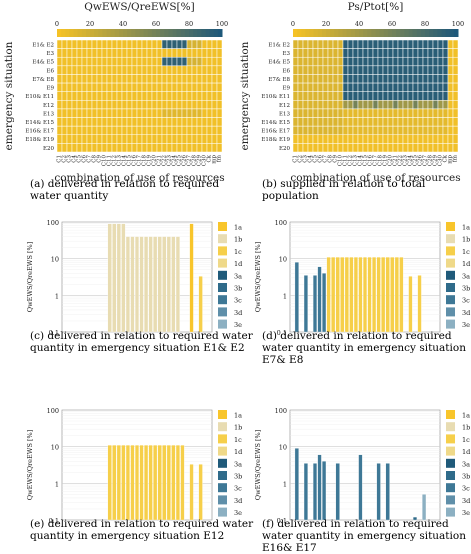 Image resolution: width=471 pixels, height=554 pixels. I want to click on col-label: C22, so click(401, 160).